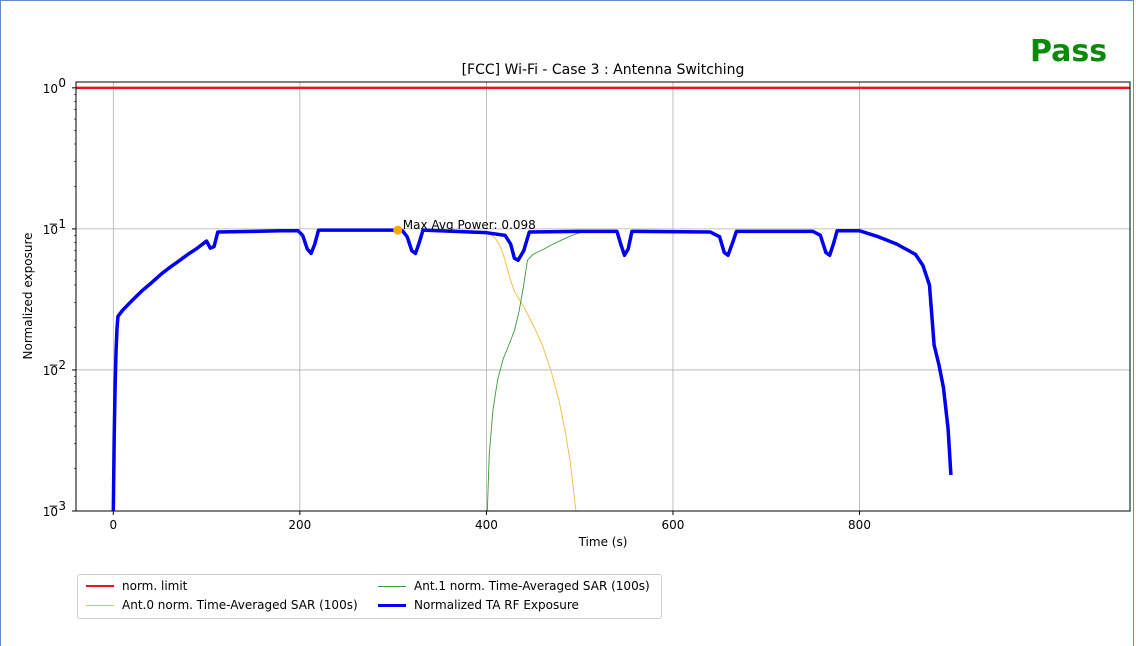 This screenshot has width=1136, height=646. Describe the element at coordinates (28, 295) in the screenshot. I see `y-axis-label: Normalized exposure` at that location.